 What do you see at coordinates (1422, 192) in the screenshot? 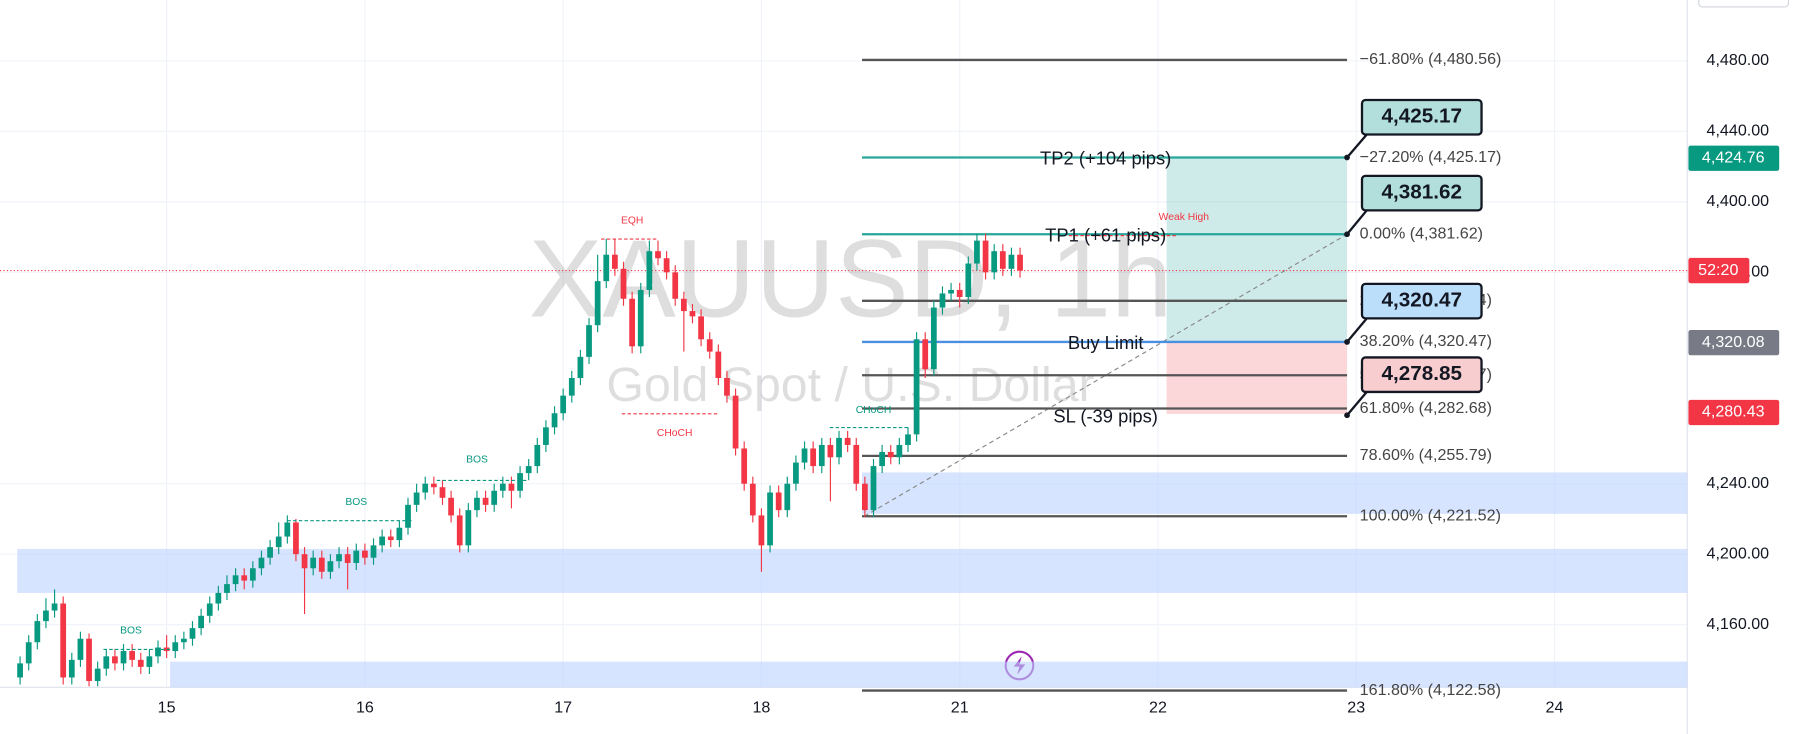
I see `callout-label: 4,381.62` at bounding box center [1422, 192].